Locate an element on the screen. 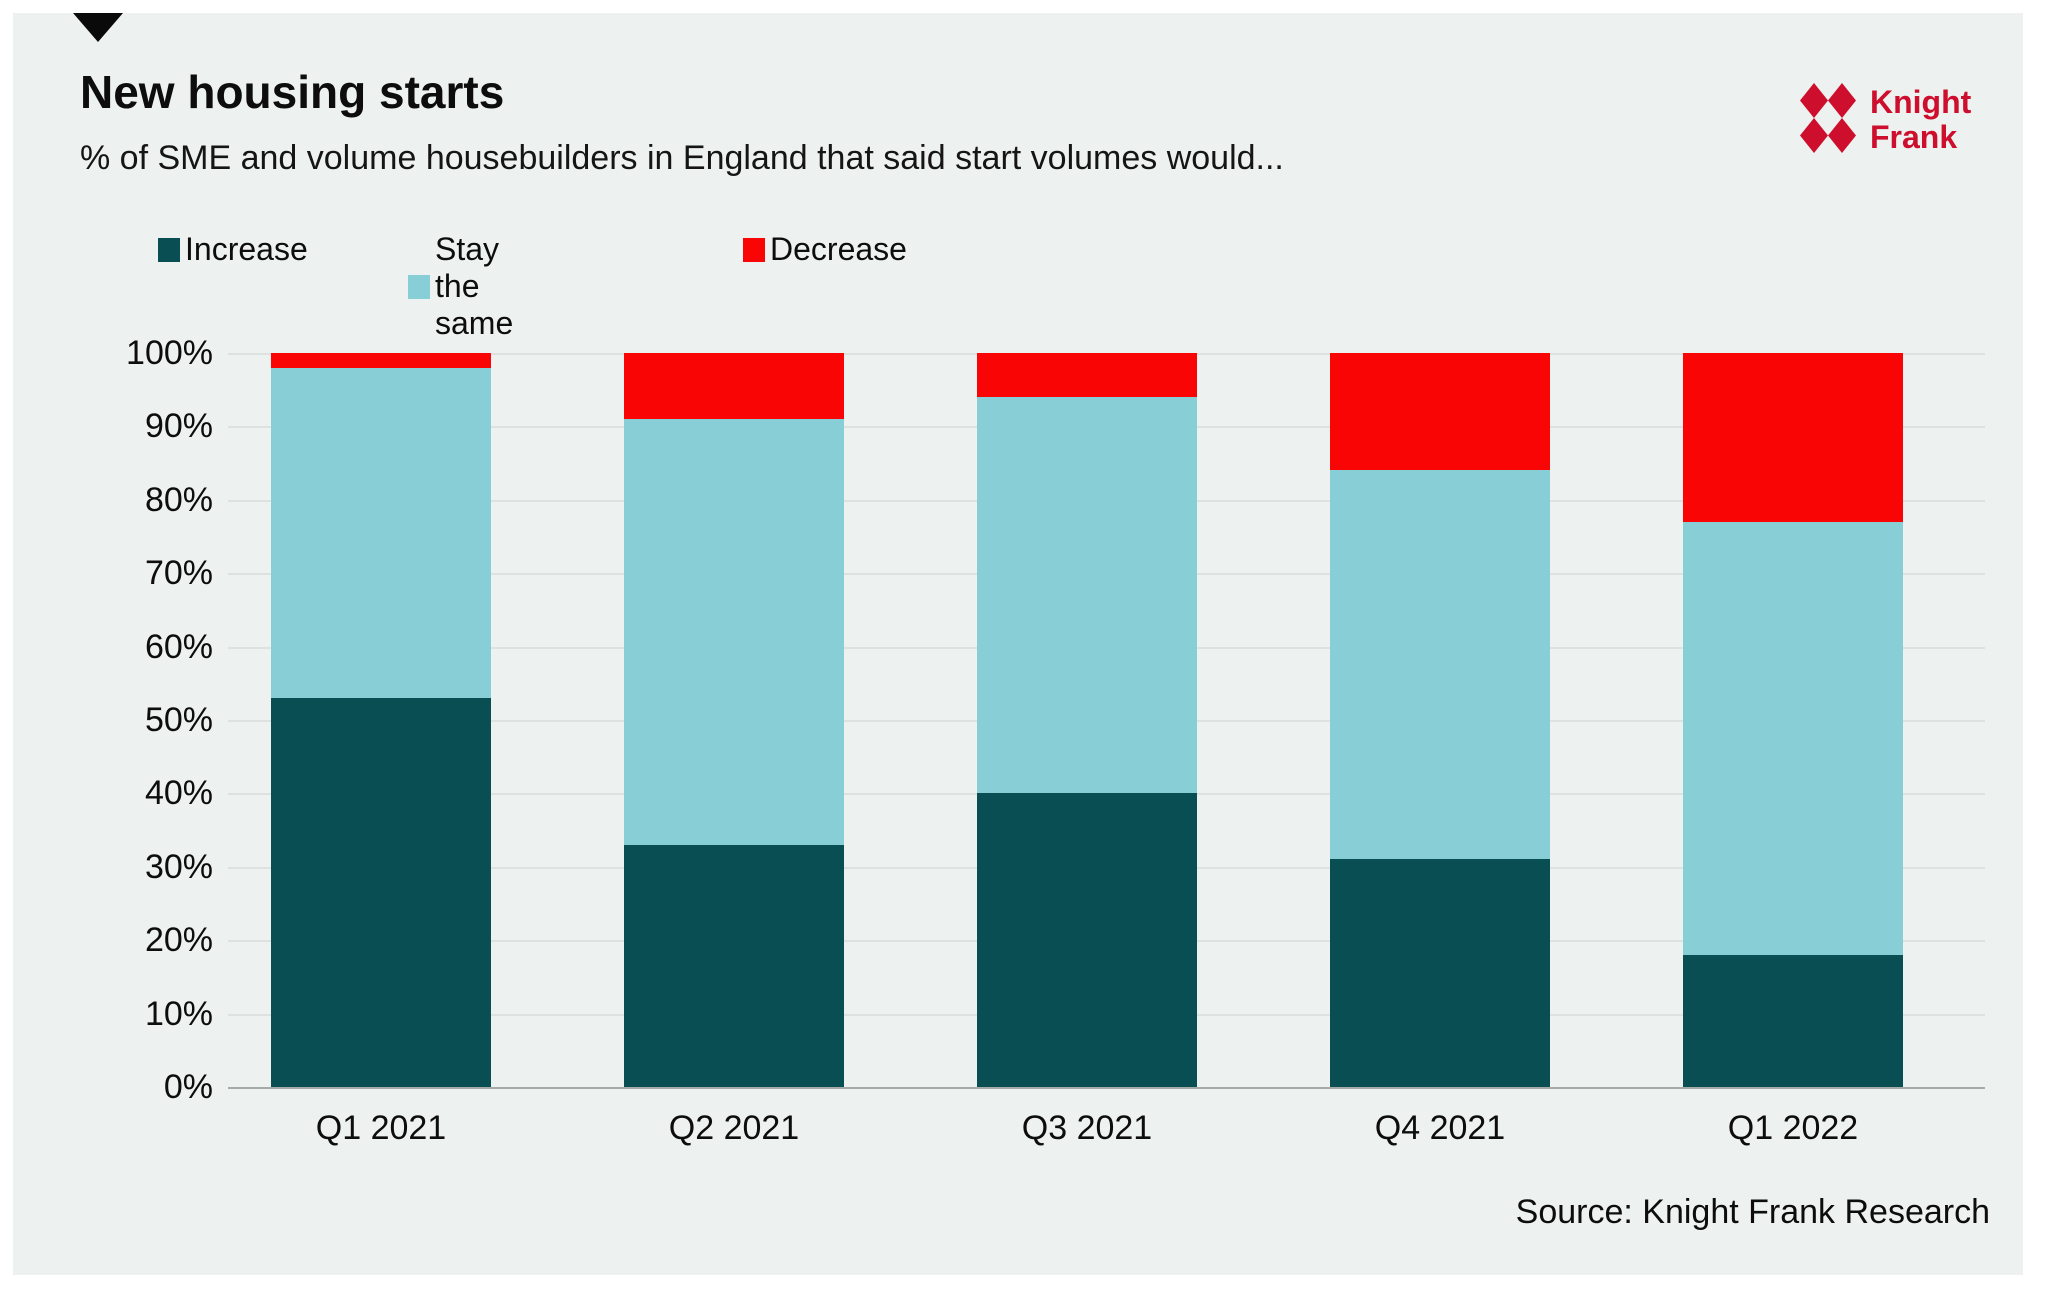 The height and width of the screenshot is (1296, 2046). x-tick-label-q1-2021: Q1 2021 is located at coordinates (381, 1128).